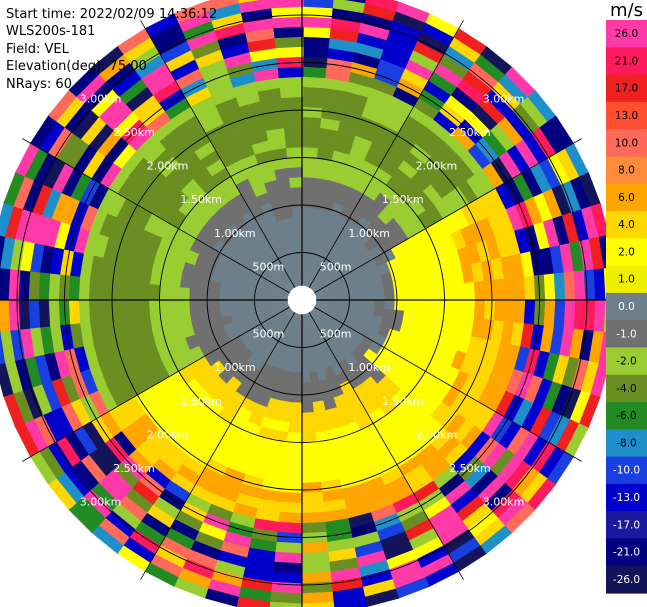 The height and width of the screenshot is (607, 647). I want to click on colorbar-tick-label: -4.0, so click(626, 389).